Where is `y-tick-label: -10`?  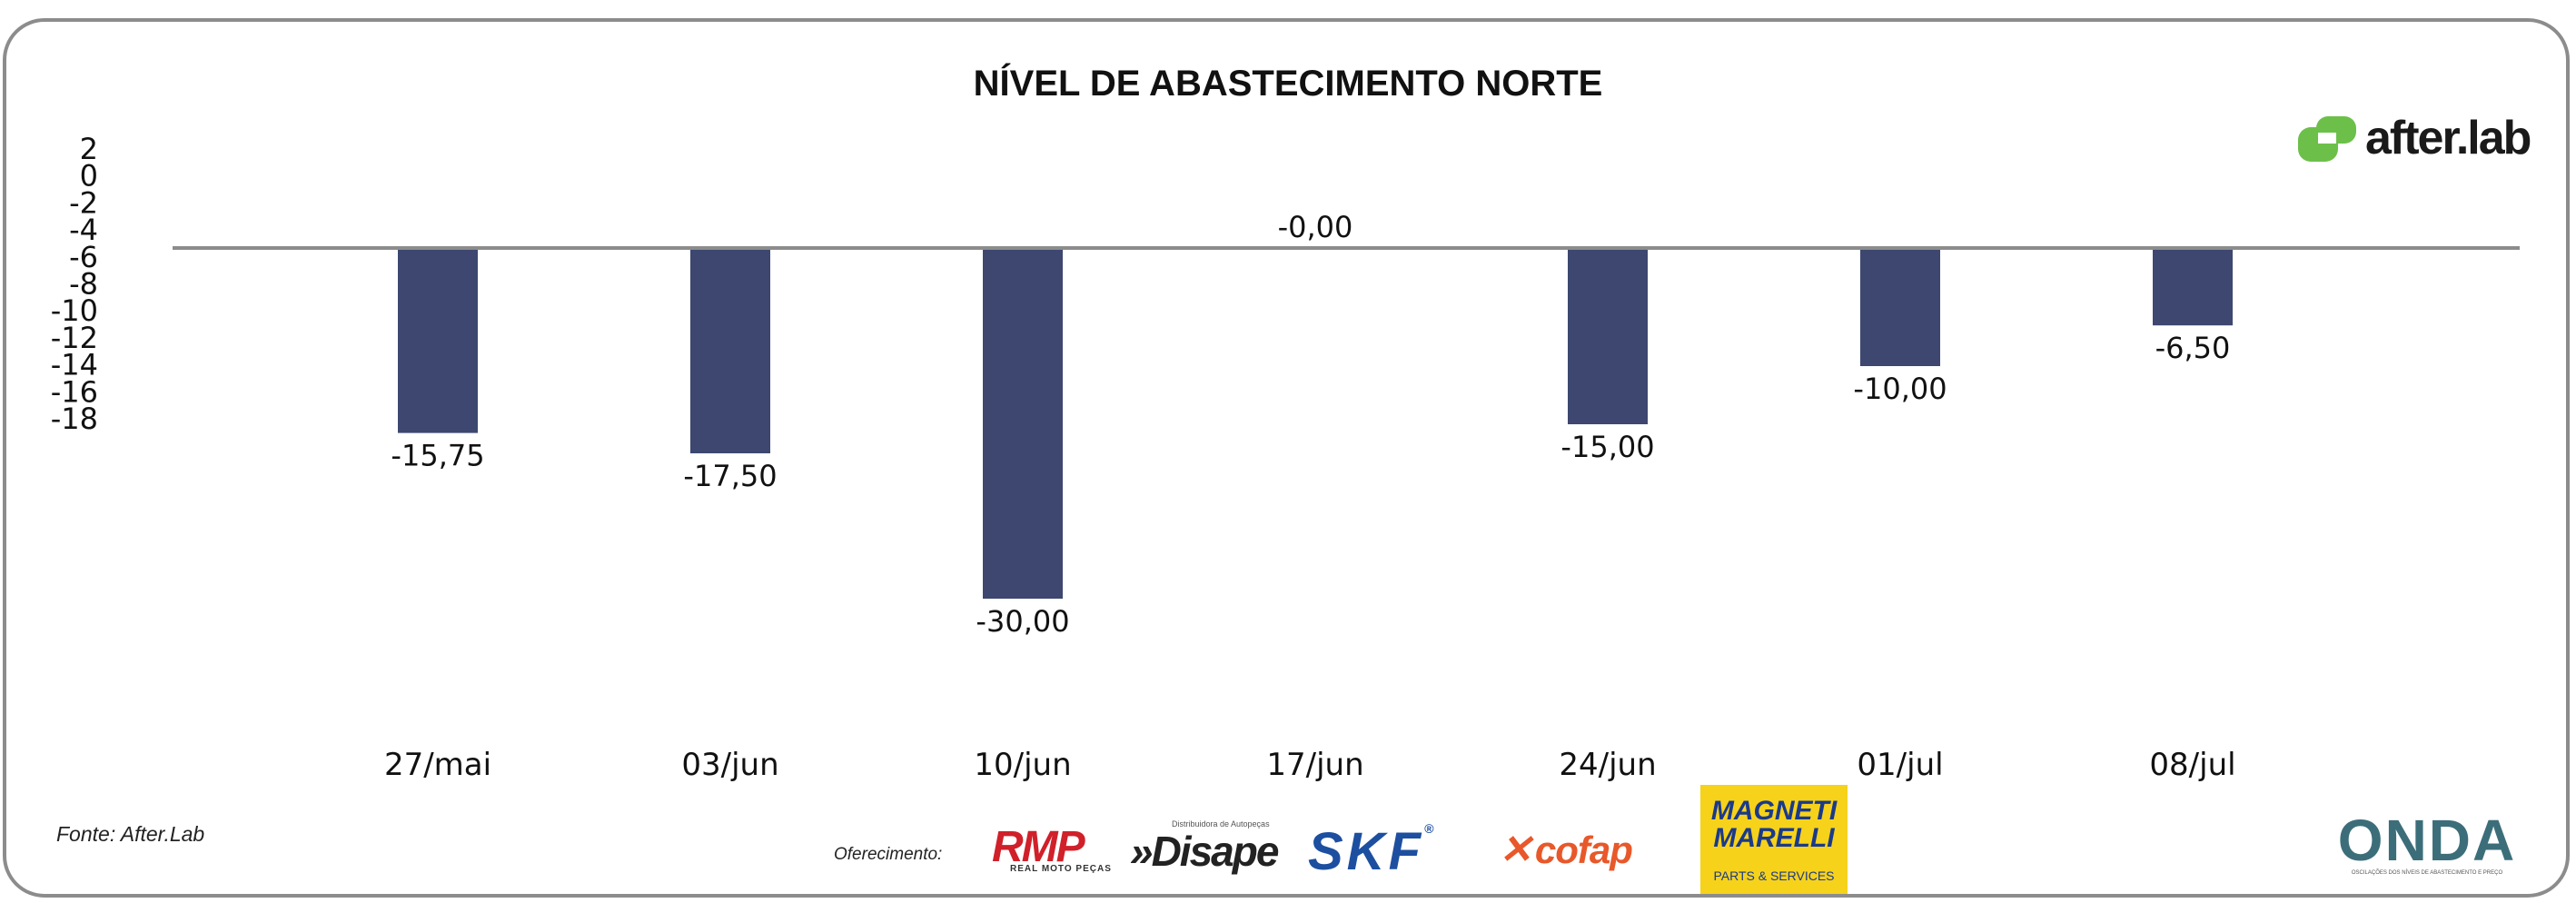 y-tick-label: -10 is located at coordinates (74, 310).